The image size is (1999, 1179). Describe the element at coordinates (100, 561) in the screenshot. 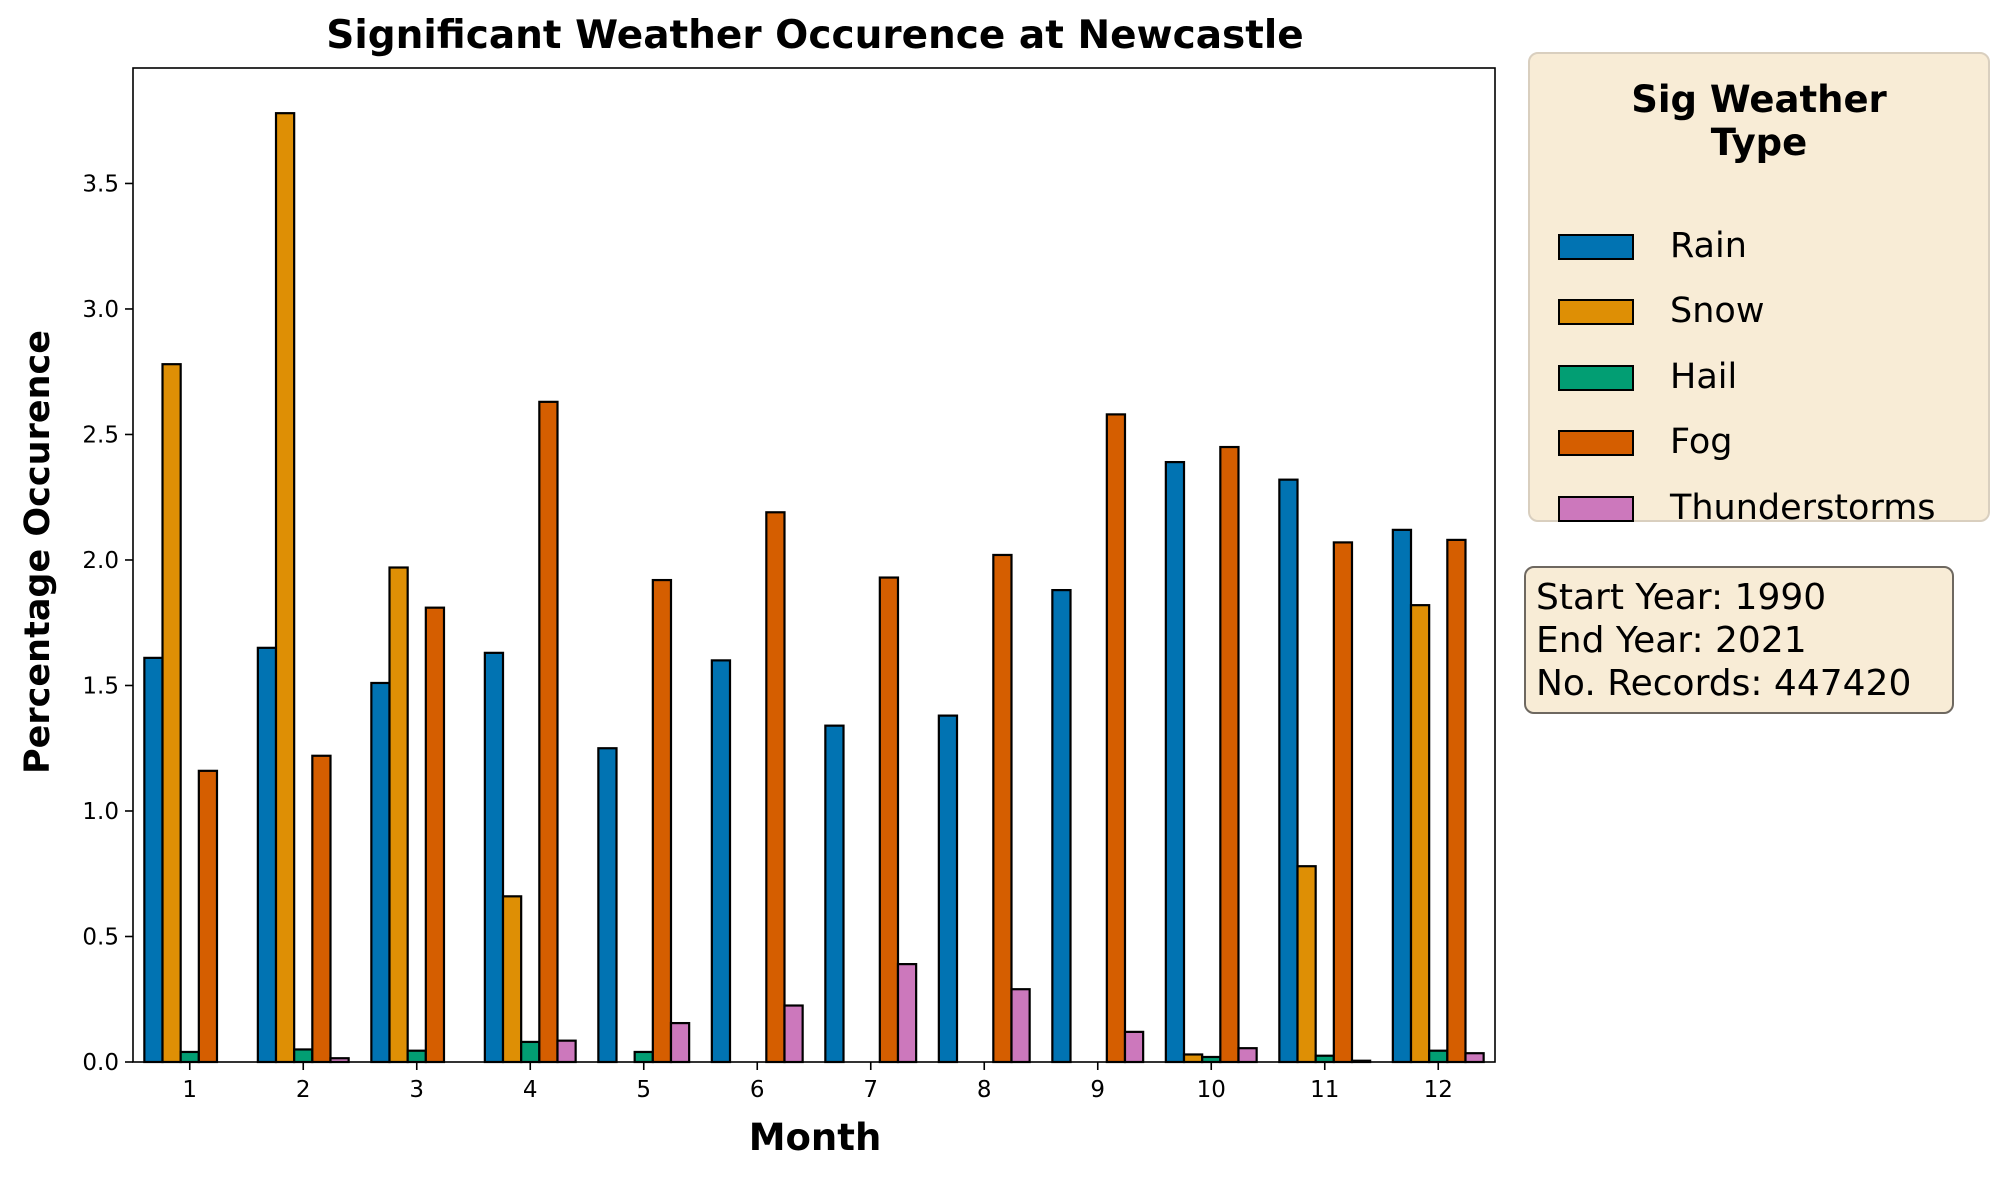

I see `y-tick-label: 2.0` at that location.